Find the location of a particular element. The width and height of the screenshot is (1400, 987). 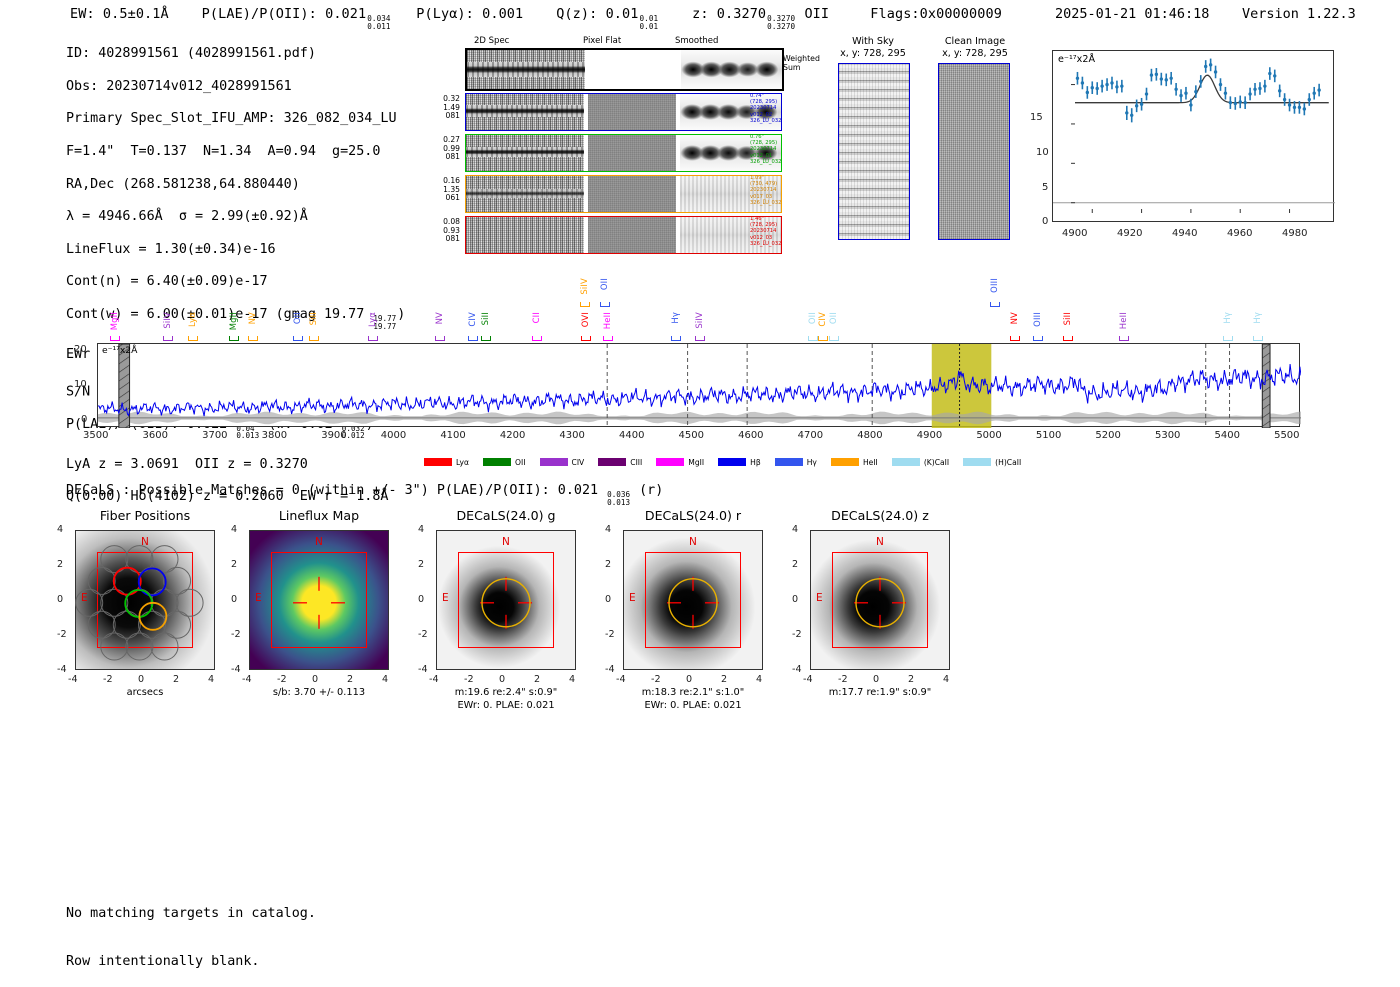

spectrum-xtick-4300: 4300 is located at coordinates (572, 435).